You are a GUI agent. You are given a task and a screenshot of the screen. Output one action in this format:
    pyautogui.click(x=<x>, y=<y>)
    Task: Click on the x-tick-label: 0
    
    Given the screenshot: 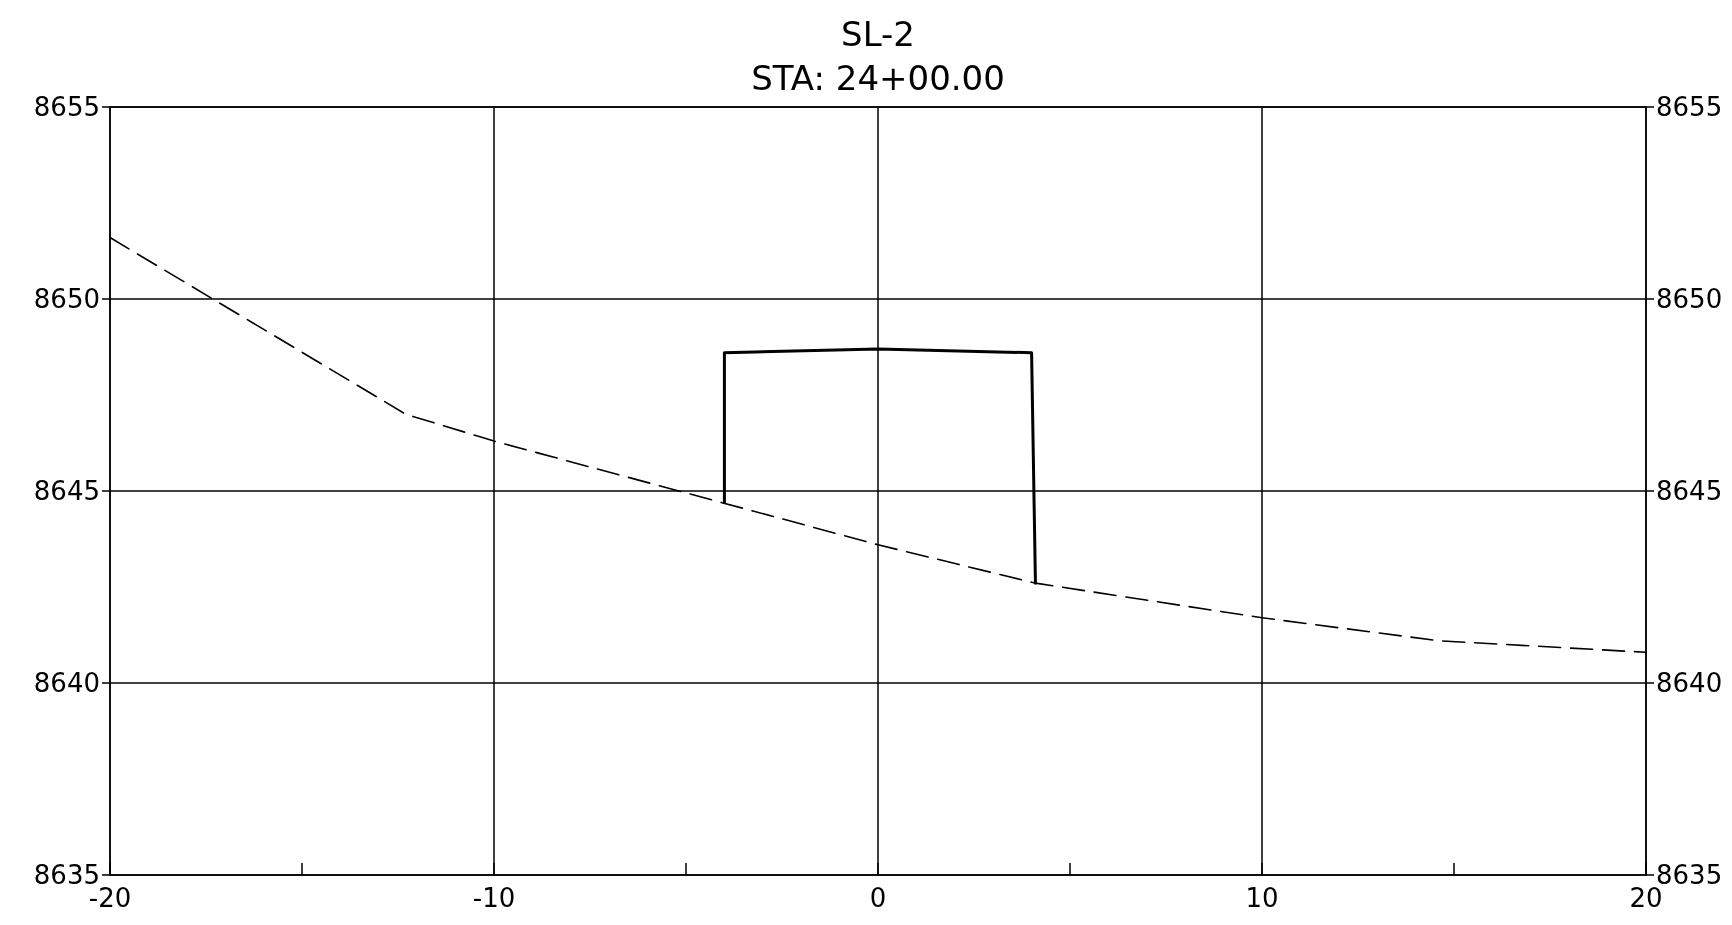 What is the action you would take?
    pyautogui.click(x=878, y=898)
    